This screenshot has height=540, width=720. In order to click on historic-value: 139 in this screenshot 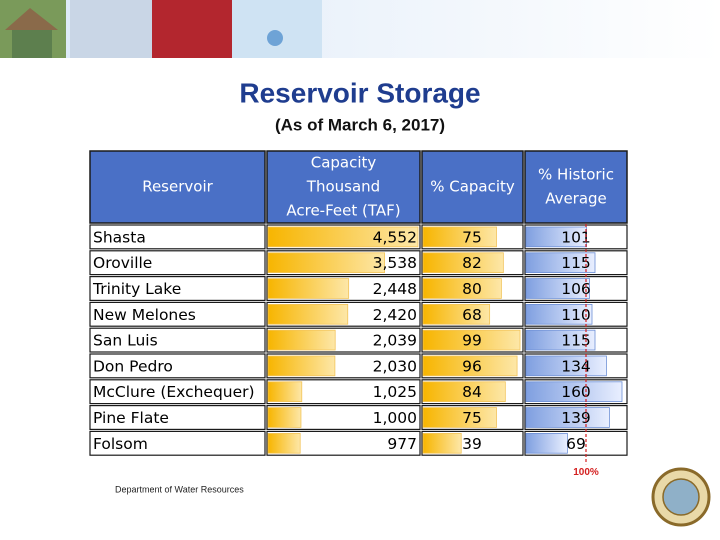, I will do `click(576, 418)`.